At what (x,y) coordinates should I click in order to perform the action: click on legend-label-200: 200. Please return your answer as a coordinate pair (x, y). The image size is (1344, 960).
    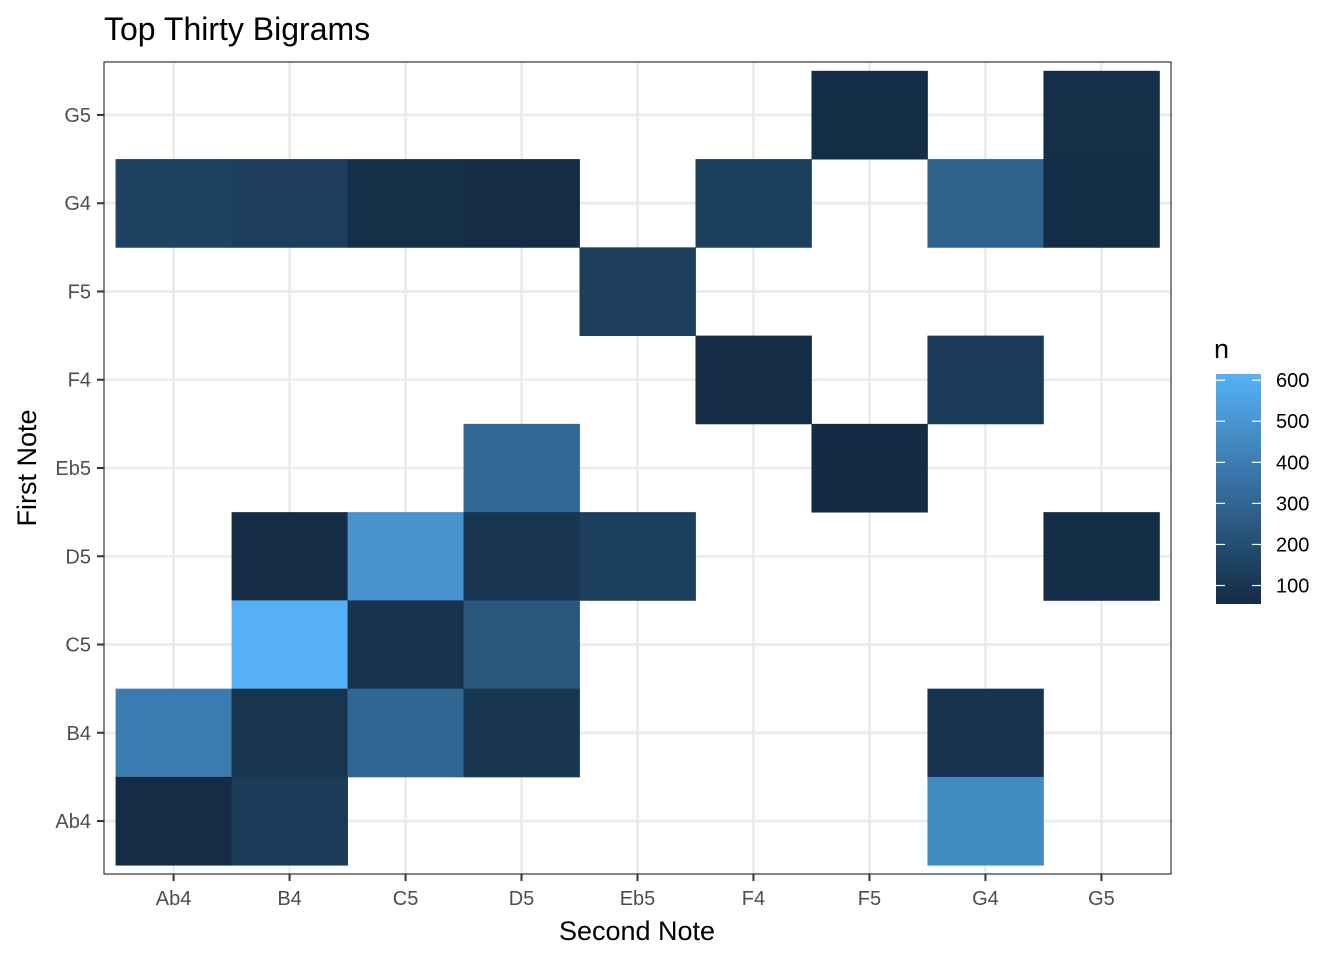
    Looking at the image, I should click on (1292, 545).